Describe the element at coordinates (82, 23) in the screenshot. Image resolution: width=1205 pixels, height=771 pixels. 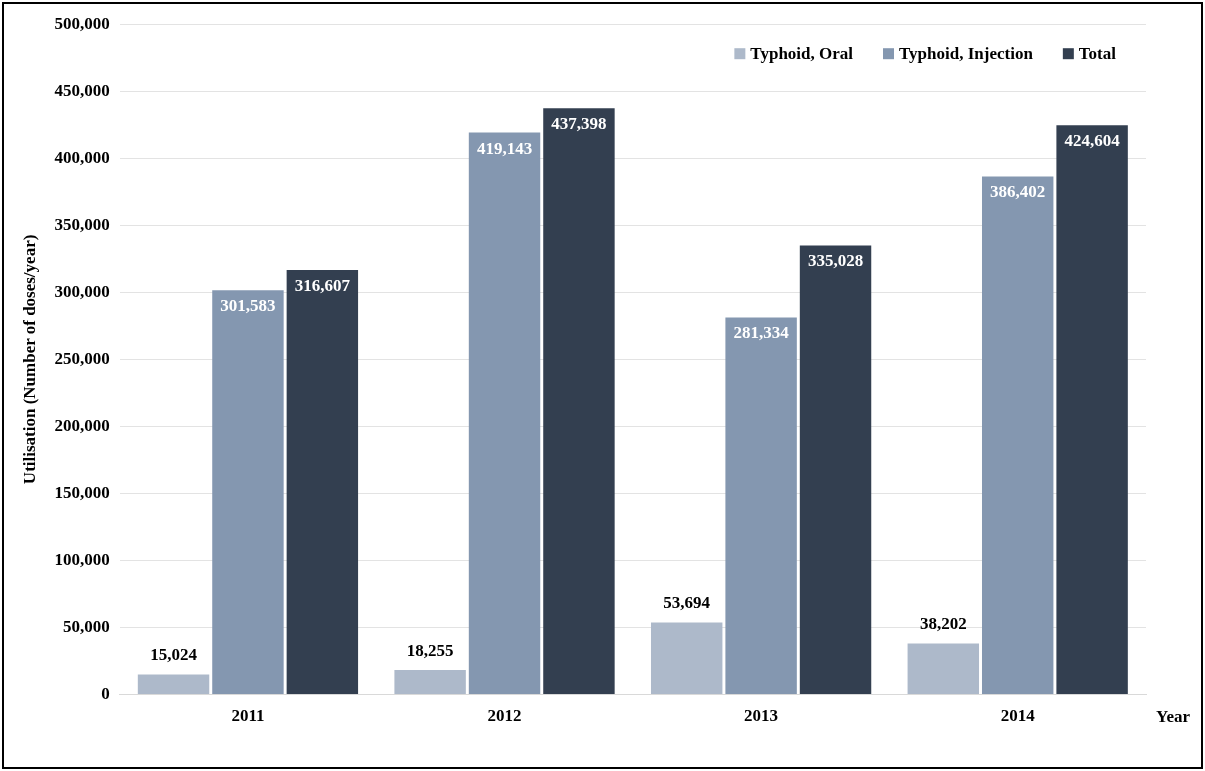
I see `y-tick-label: 500,000` at that location.